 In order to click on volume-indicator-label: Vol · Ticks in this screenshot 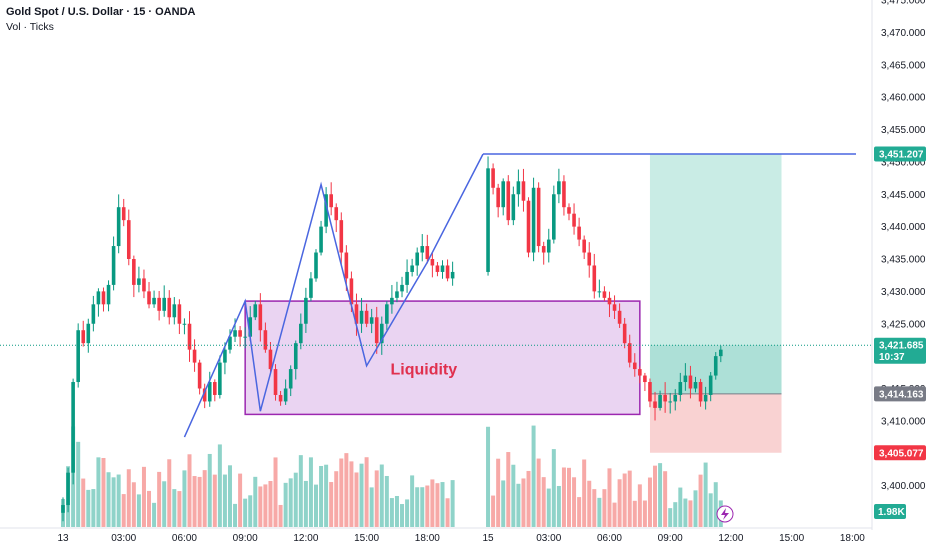, I will do `click(30, 27)`.